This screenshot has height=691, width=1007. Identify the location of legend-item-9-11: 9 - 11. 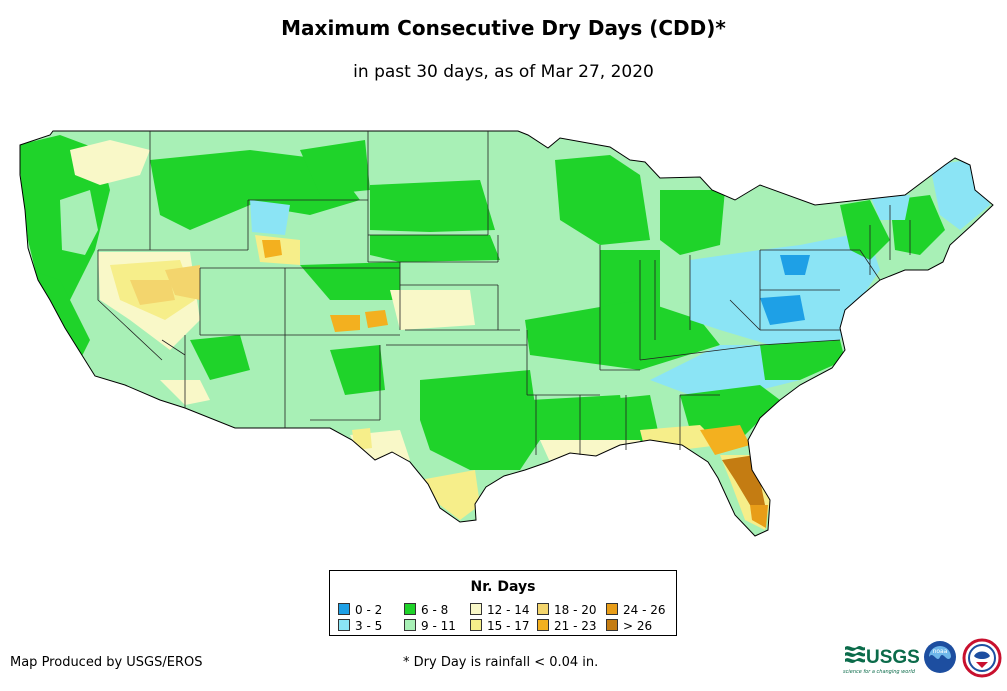
(430, 625).